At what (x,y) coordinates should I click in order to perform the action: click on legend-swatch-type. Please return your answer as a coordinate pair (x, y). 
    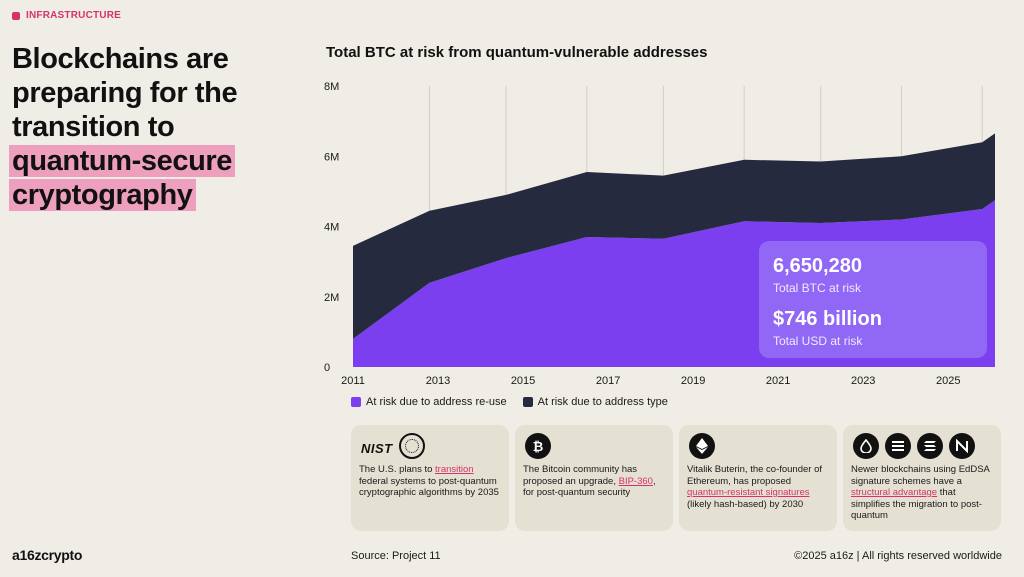
    Looking at the image, I should click on (527, 402).